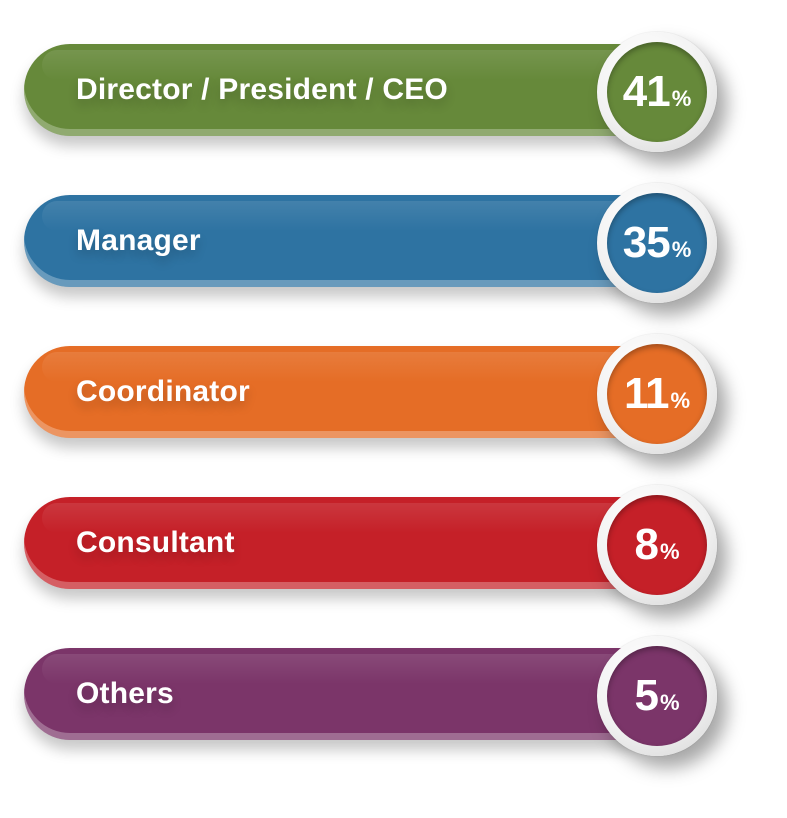 The width and height of the screenshot is (787, 818). What do you see at coordinates (262, 89) in the screenshot?
I see `category-label: Director / President / CEO` at bounding box center [262, 89].